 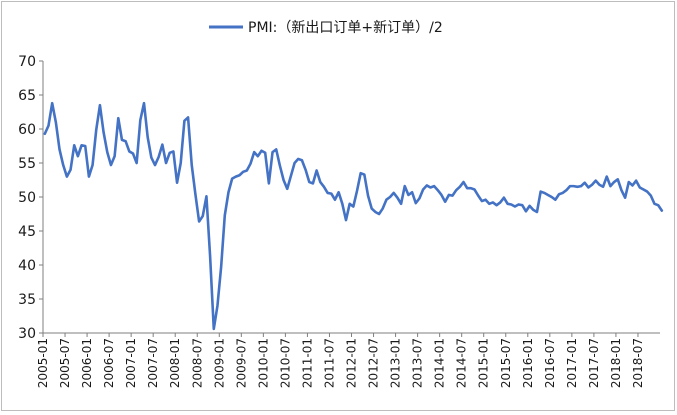 I want to click on y-tick-label: 45, so click(x=27, y=232).